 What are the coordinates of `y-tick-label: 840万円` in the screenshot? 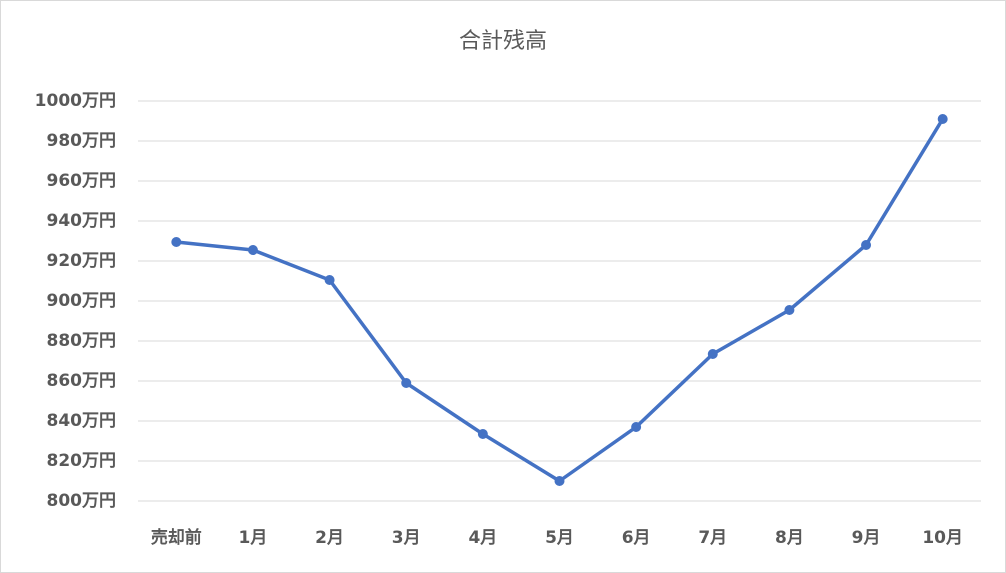 It's located at (82, 421).